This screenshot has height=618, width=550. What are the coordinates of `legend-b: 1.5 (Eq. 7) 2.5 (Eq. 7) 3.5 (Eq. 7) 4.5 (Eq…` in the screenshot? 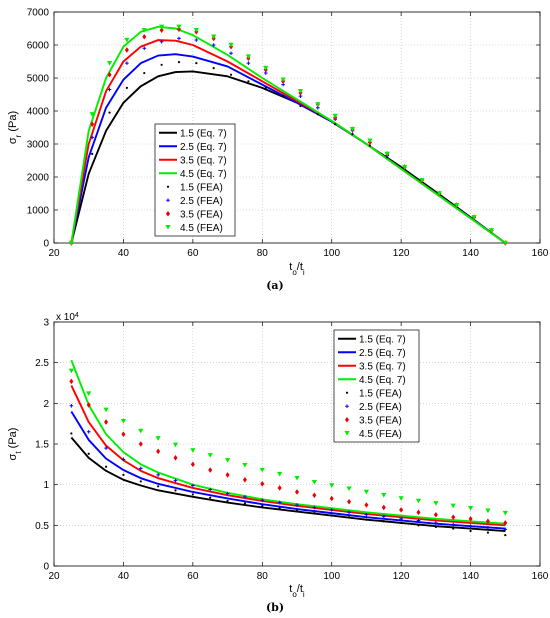 It's located at (376, 386).